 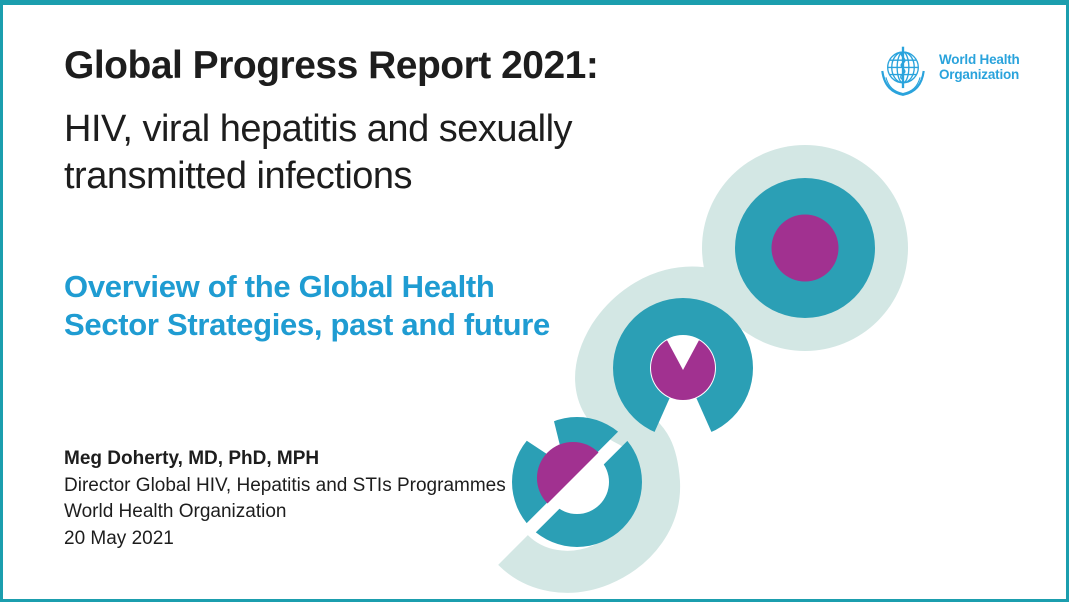 I want to click on section-heading-line1: Overview of the Global Health, so click(x=279, y=286).